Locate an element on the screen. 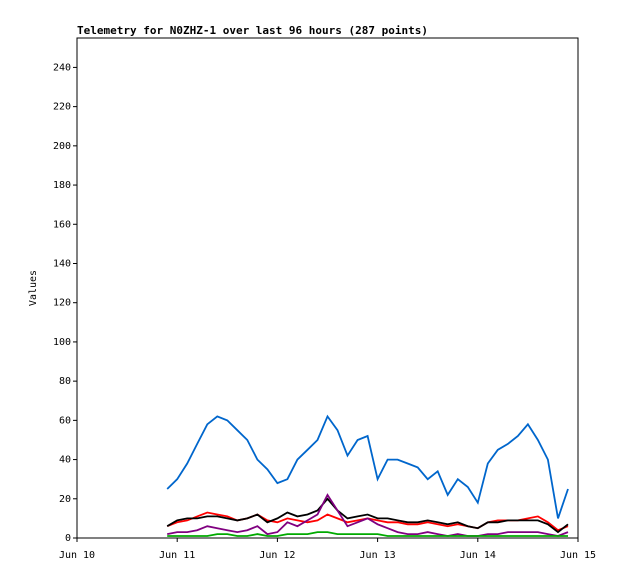 The height and width of the screenshot is (579, 618). x-tick-label: Jun 14 is located at coordinates (478, 555).